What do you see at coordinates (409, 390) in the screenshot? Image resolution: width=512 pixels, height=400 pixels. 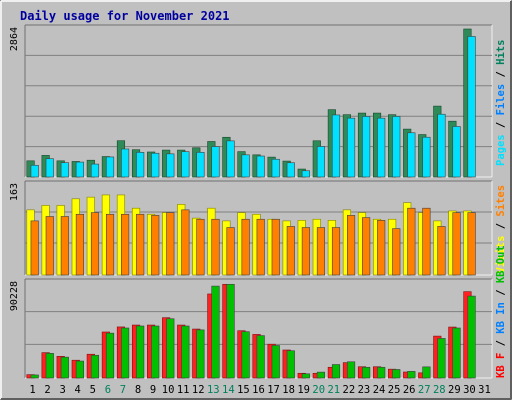 I see `x-tick-label-day-26: 26` at bounding box center [409, 390].